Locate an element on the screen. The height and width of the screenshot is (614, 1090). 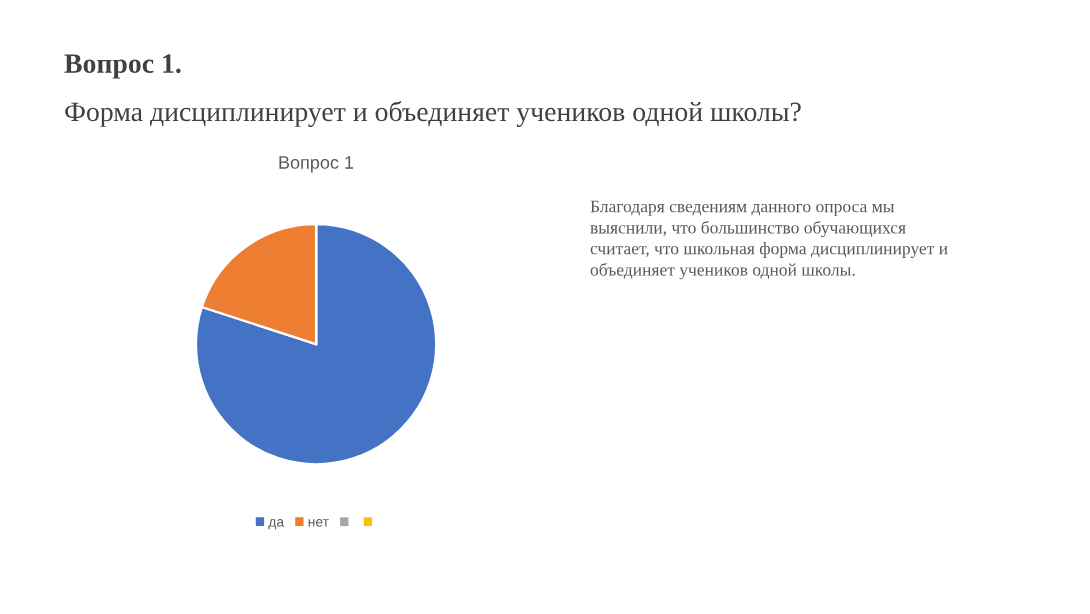
pie-slice is located at coordinates (316, 344).